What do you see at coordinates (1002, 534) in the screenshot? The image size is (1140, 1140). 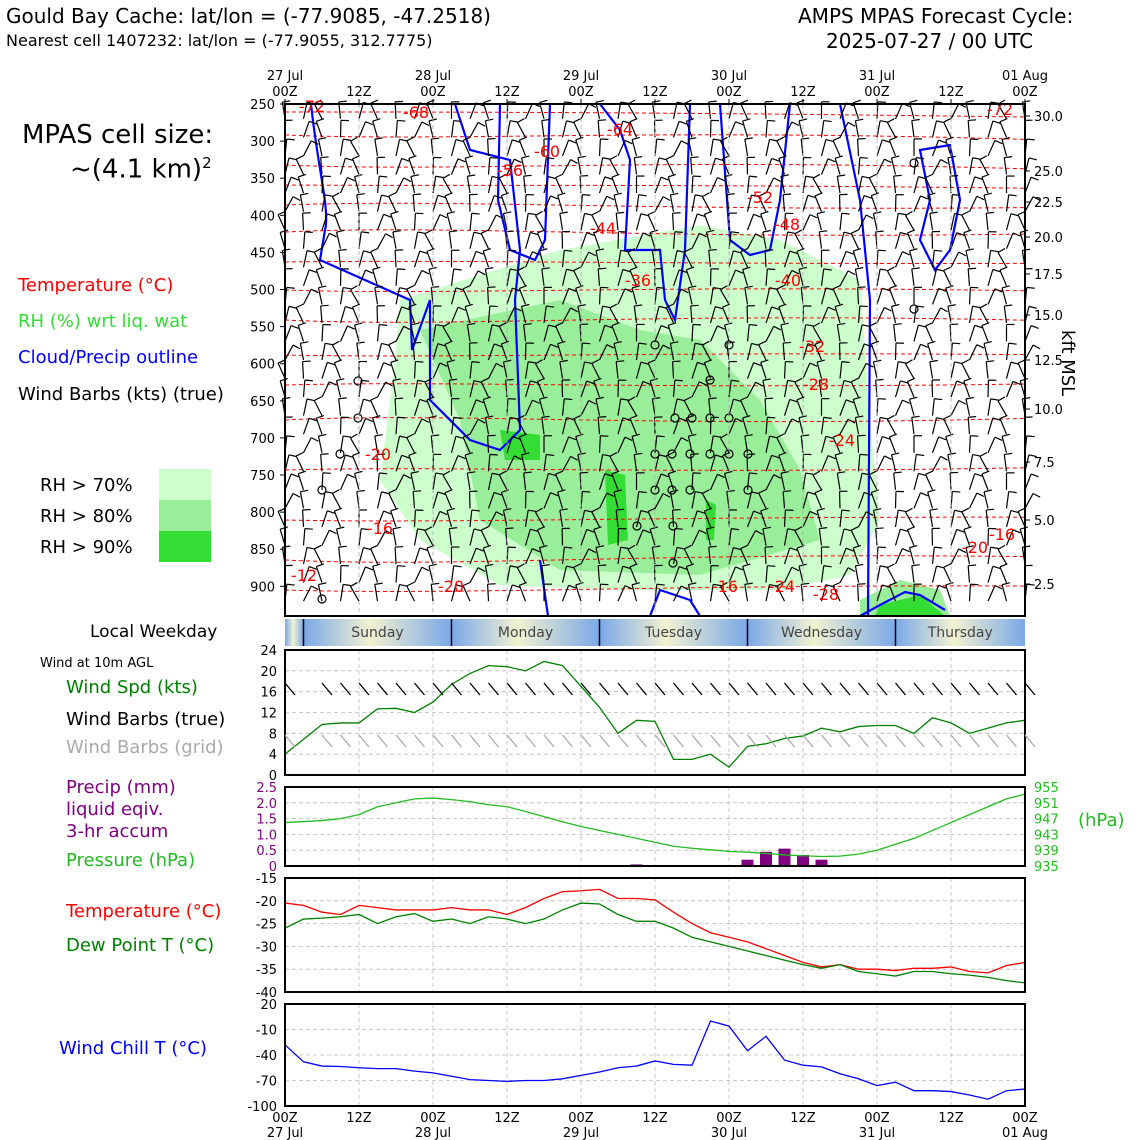 I see `temperature-contour-label: -16` at bounding box center [1002, 534].